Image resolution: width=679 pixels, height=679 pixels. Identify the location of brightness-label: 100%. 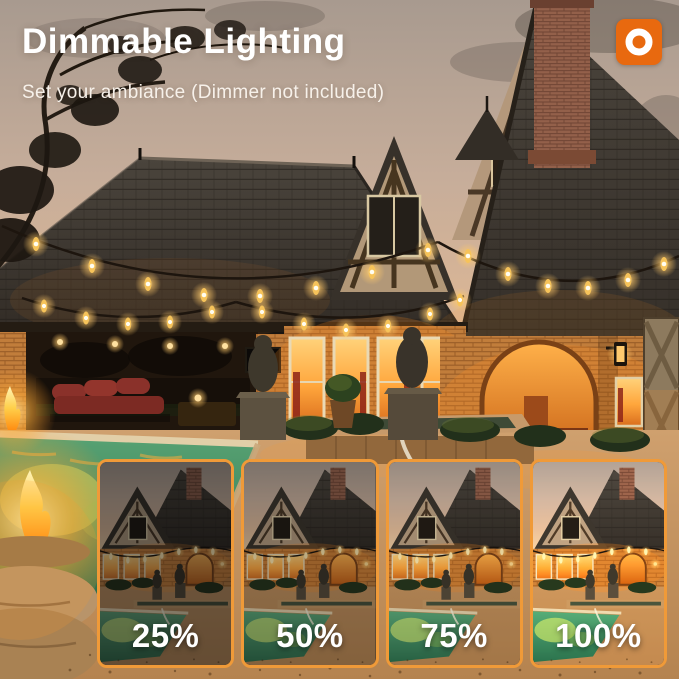
(598, 635).